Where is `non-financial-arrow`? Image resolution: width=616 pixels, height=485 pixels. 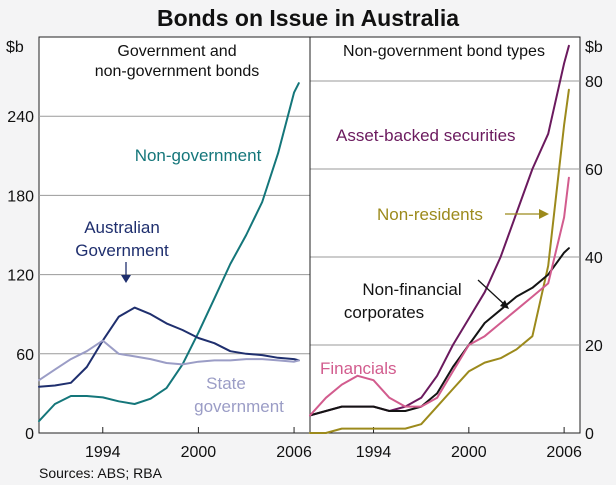 non-financial-arrow is located at coordinates (491, 292).